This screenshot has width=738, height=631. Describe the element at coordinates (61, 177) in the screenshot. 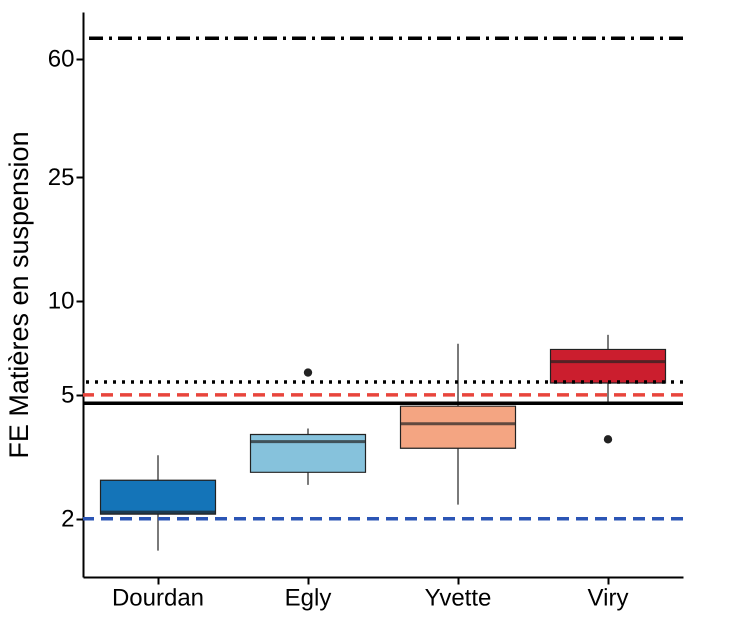

I see `y-tick-label: 25` at that location.